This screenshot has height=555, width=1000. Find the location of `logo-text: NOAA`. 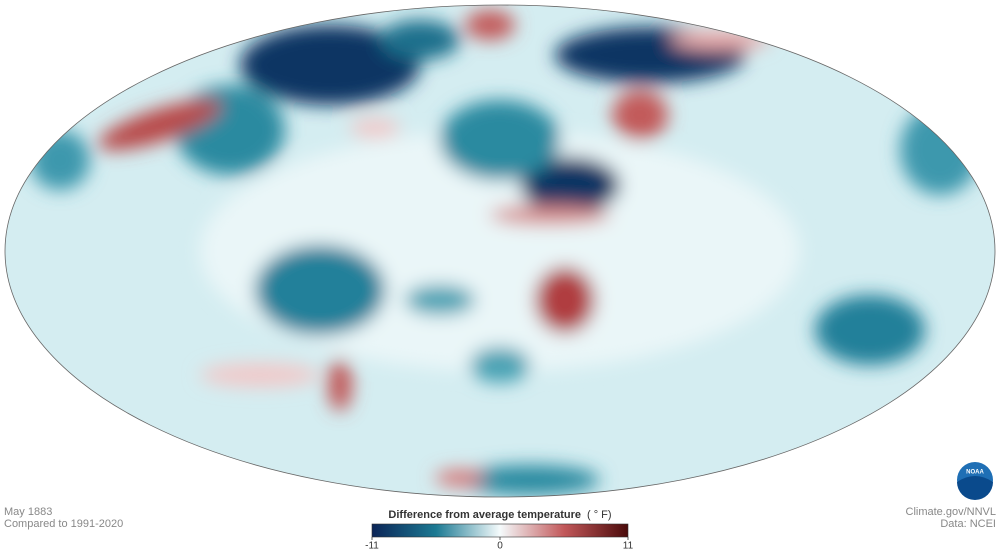

logo-text: NOAA is located at coordinates (975, 473).